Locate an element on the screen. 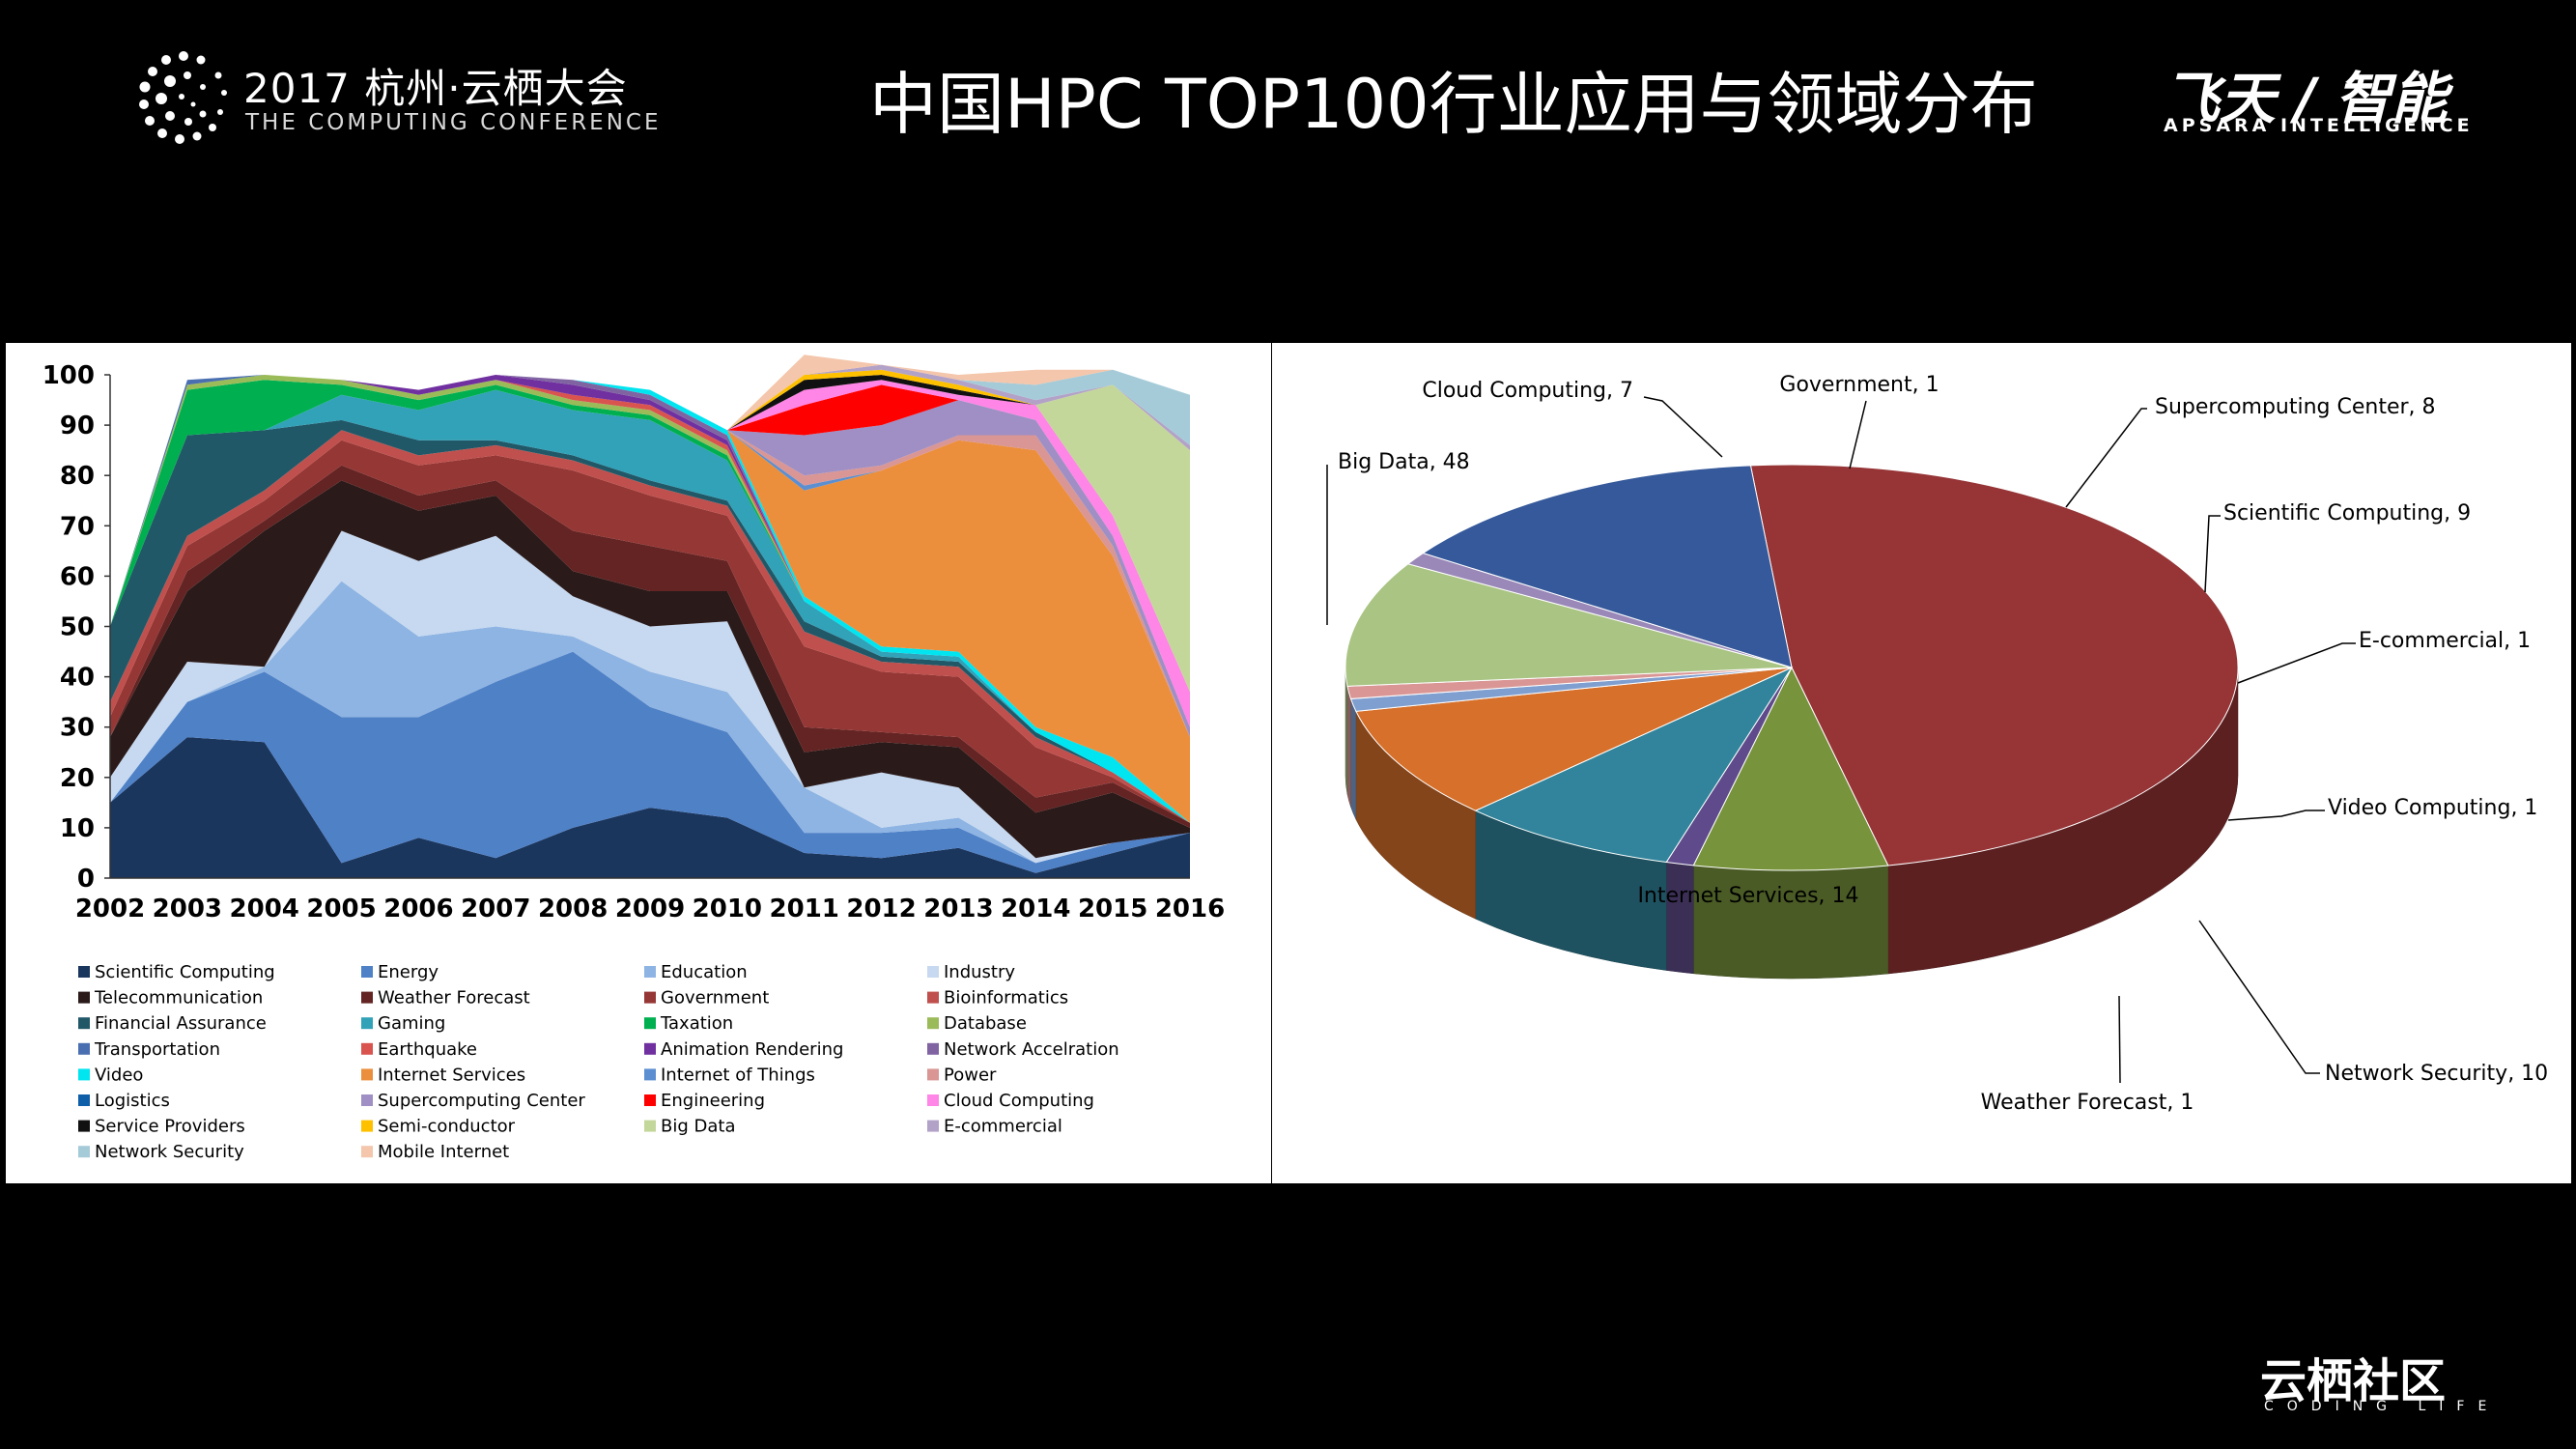 This screenshot has width=2576, height=1449. y-tick-label: 90 is located at coordinates (77, 426).